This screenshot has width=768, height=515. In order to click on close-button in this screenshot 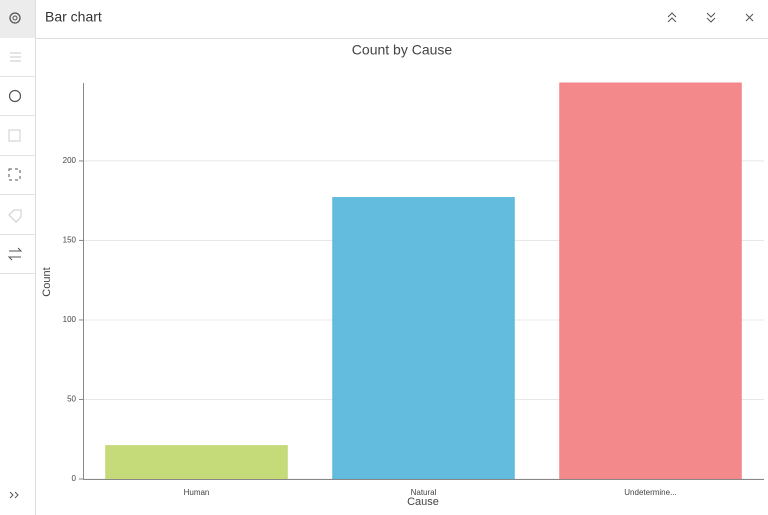, I will do `click(749, 17)`.